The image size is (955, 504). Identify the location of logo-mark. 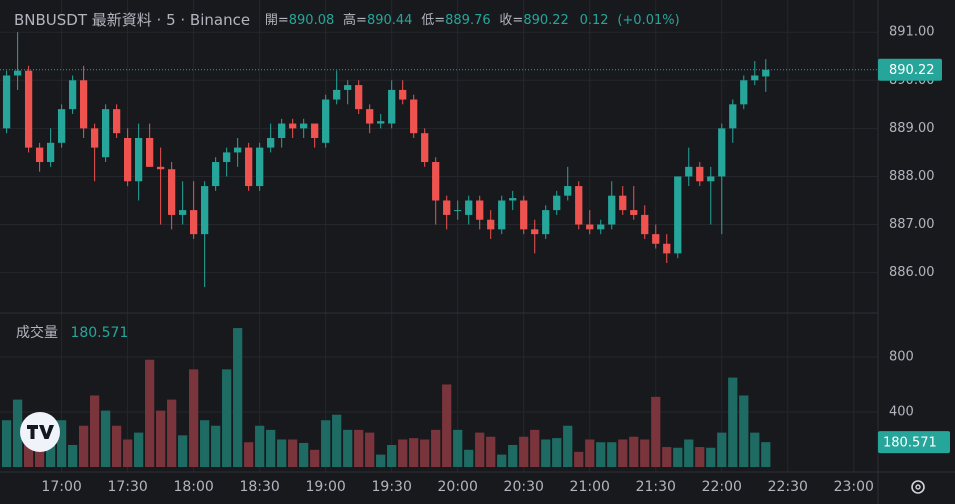
(40, 432).